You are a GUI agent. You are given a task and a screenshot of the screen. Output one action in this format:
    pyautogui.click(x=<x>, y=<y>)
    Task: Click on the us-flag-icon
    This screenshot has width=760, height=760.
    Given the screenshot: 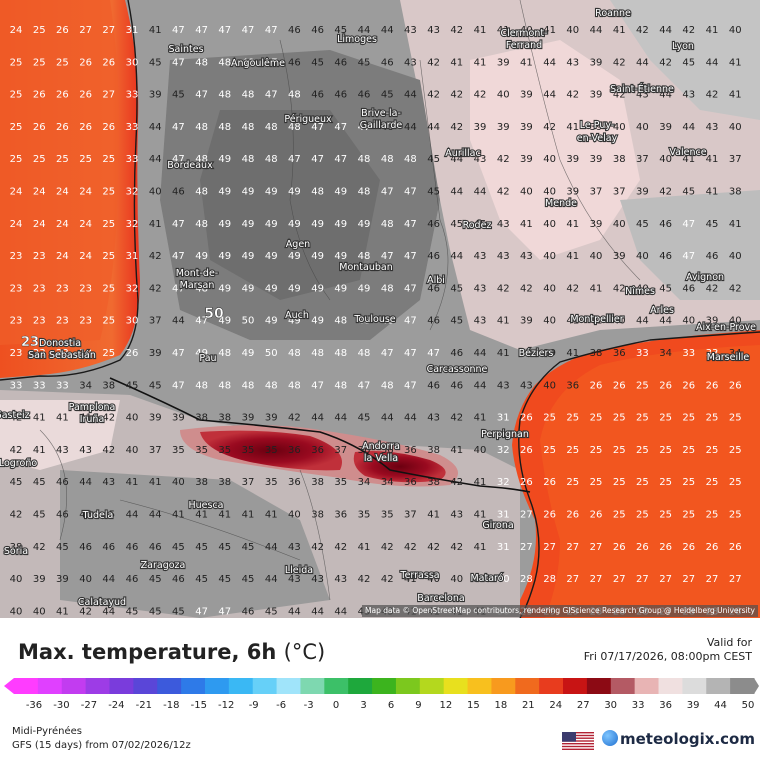 What is the action you would take?
    pyautogui.click(x=578, y=741)
    